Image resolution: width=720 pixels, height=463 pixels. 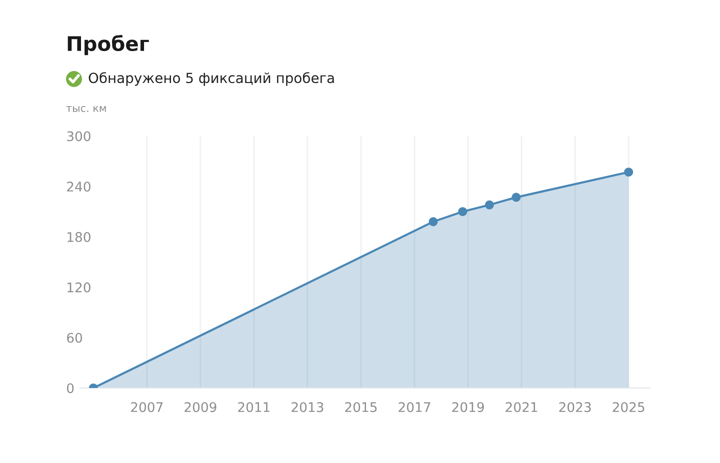 What do you see at coordinates (74, 337) in the screenshot?
I see `y-tick-label: 60` at bounding box center [74, 337].